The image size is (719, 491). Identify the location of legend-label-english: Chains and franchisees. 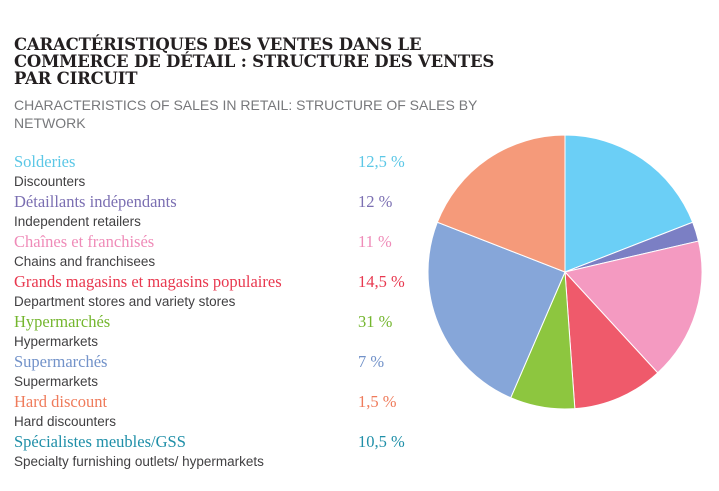
(85, 261).